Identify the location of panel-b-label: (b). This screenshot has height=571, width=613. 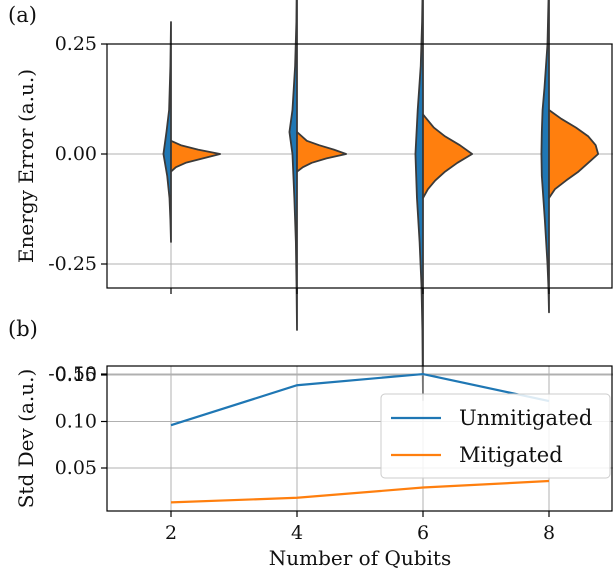
(23, 329).